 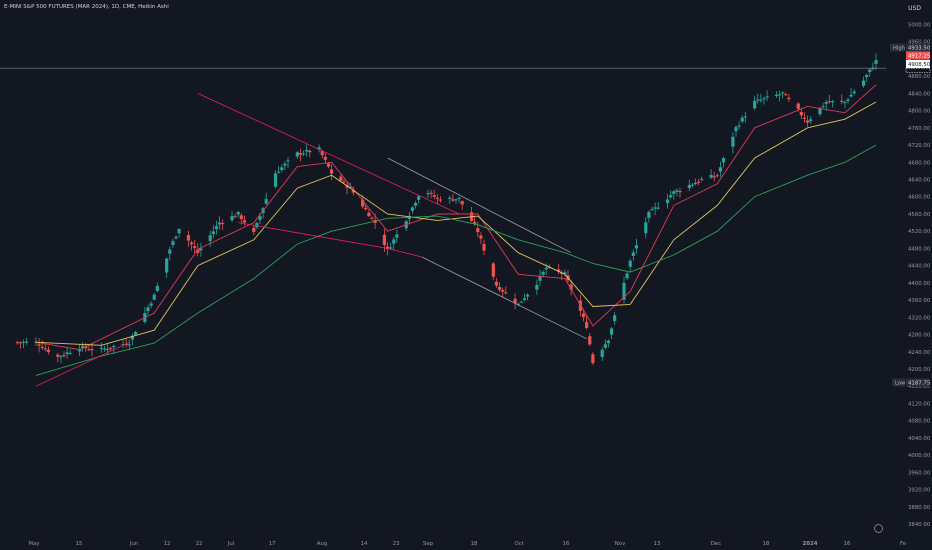 I want to click on currency-button: USD, so click(x=914, y=8).